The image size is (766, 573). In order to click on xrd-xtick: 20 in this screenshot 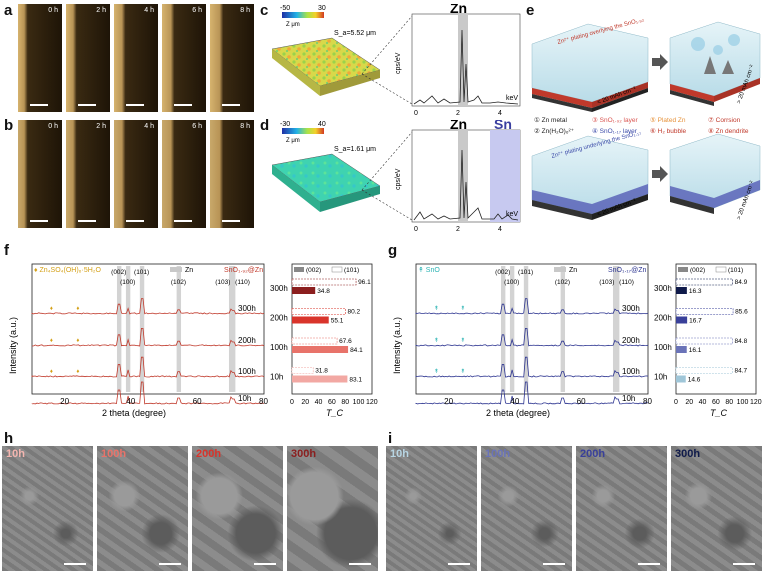, I will do `click(64, 401)`.